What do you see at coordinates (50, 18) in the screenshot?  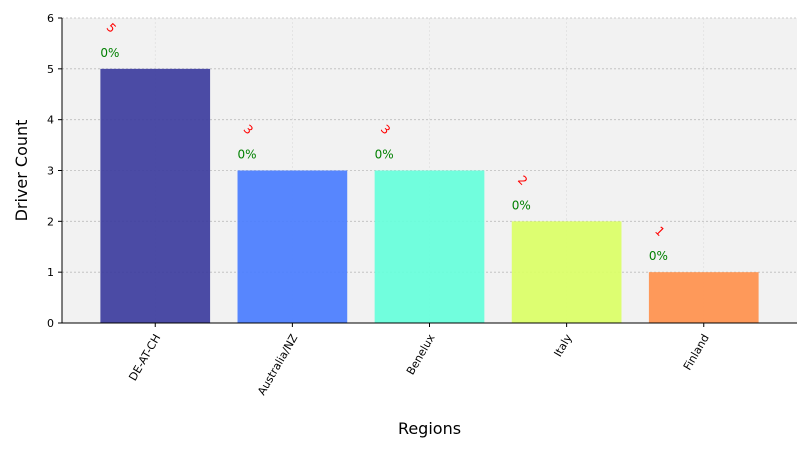 I see `y-tick-label: 6` at bounding box center [50, 18].